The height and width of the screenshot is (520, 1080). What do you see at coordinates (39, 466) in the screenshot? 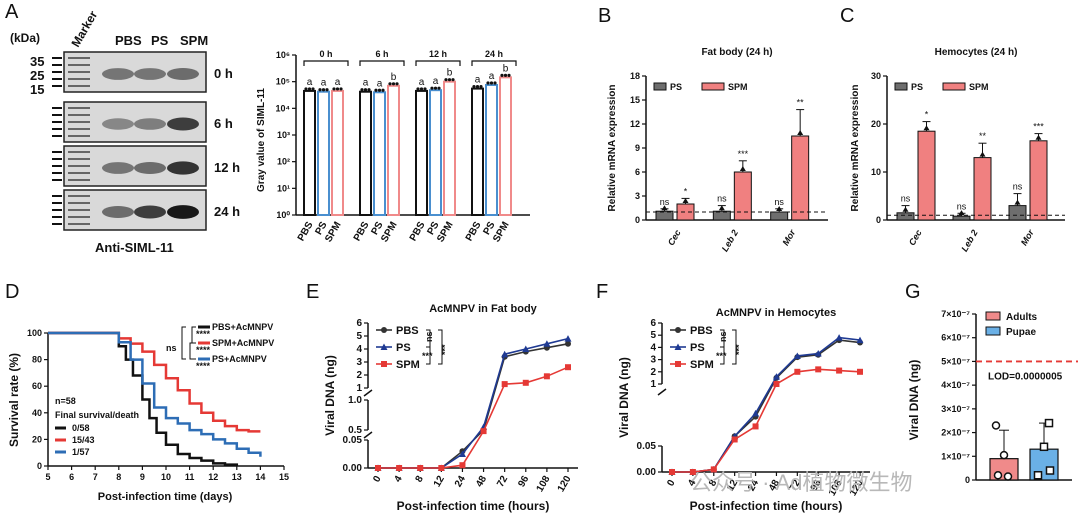
I see `d-y-tick-label: 0` at bounding box center [39, 466].